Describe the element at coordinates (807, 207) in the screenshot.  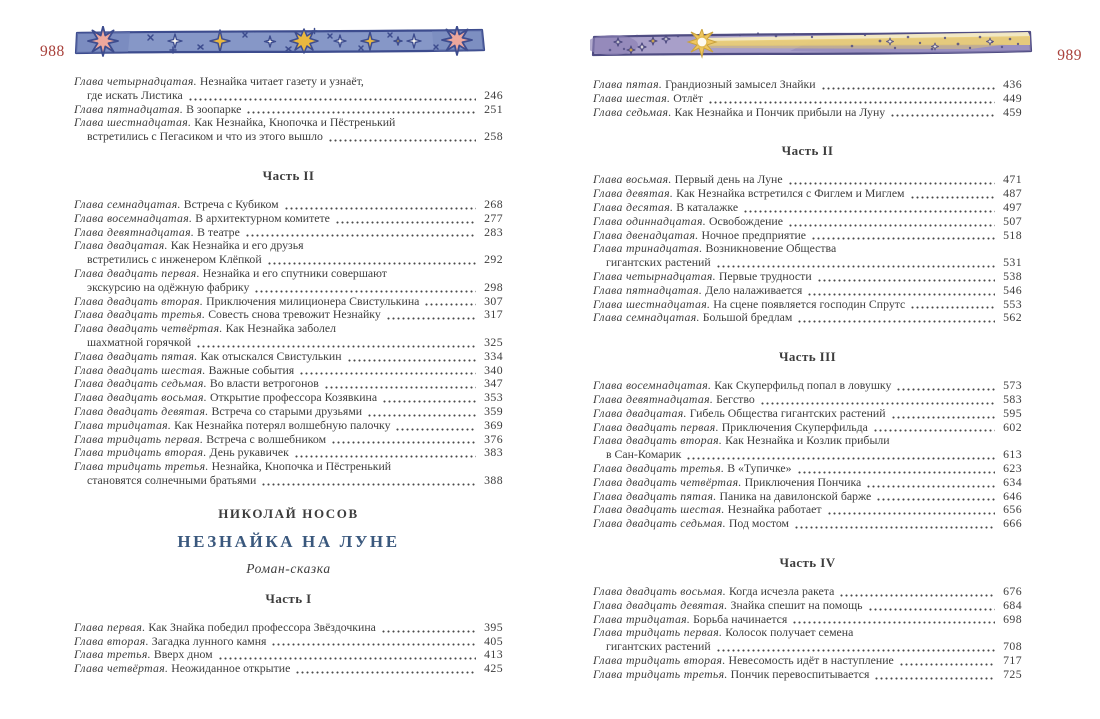
I see `toc-entry: Глава десятая. В каталажке 497` at that location.